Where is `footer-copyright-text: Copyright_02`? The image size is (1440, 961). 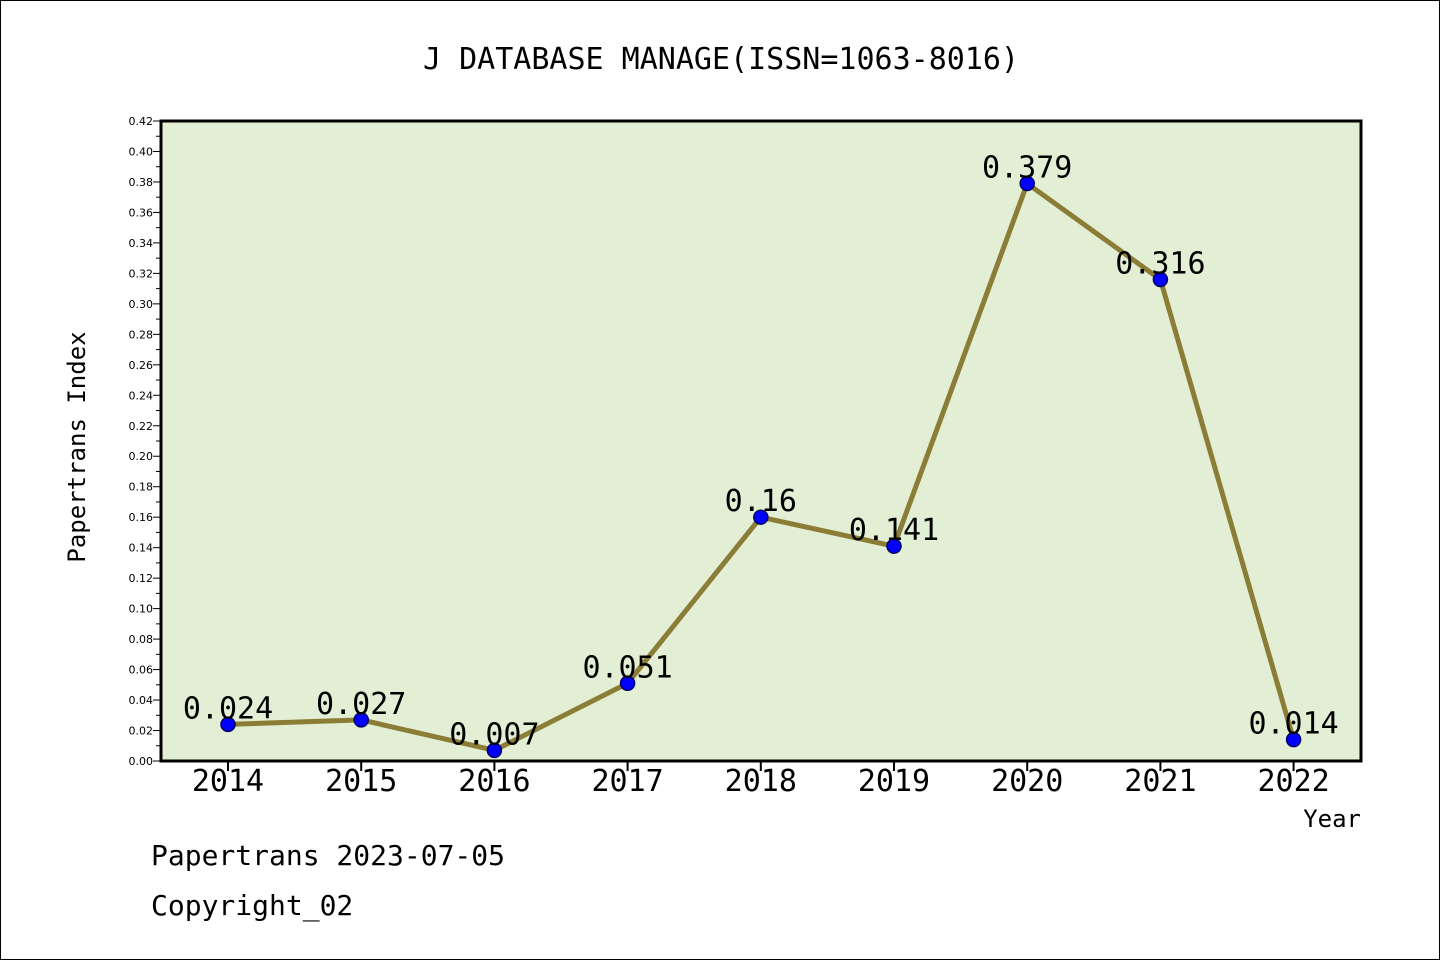
footer-copyright-text: Copyright_02 is located at coordinates (252, 906).